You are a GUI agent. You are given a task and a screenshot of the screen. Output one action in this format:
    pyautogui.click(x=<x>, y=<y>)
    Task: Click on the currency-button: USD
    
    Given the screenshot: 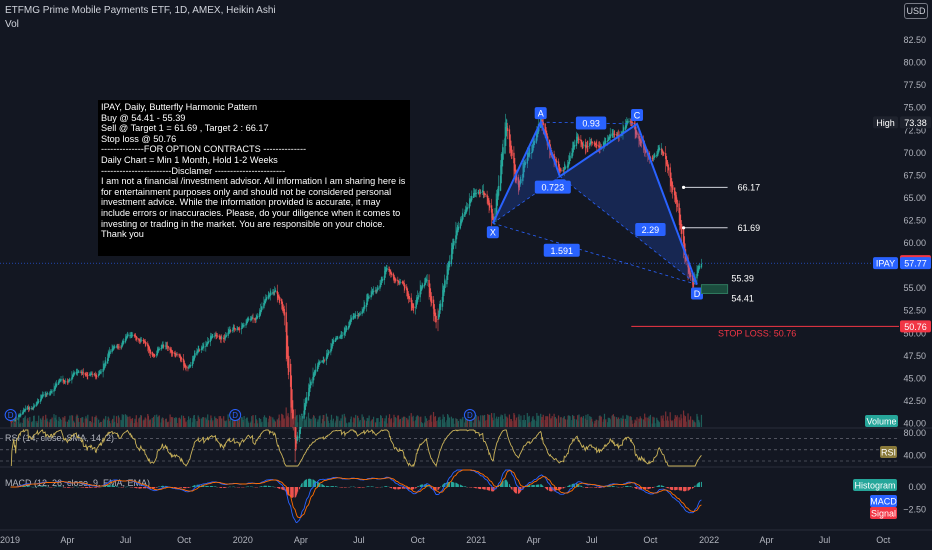 What is the action you would take?
    pyautogui.click(x=916, y=11)
    